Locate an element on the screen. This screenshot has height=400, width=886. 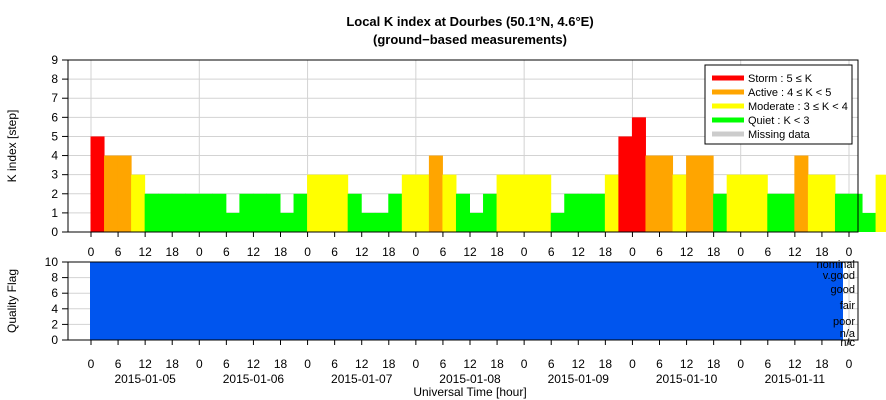
quality-y-tick-label: 2 is located at coordinates (54, 324).